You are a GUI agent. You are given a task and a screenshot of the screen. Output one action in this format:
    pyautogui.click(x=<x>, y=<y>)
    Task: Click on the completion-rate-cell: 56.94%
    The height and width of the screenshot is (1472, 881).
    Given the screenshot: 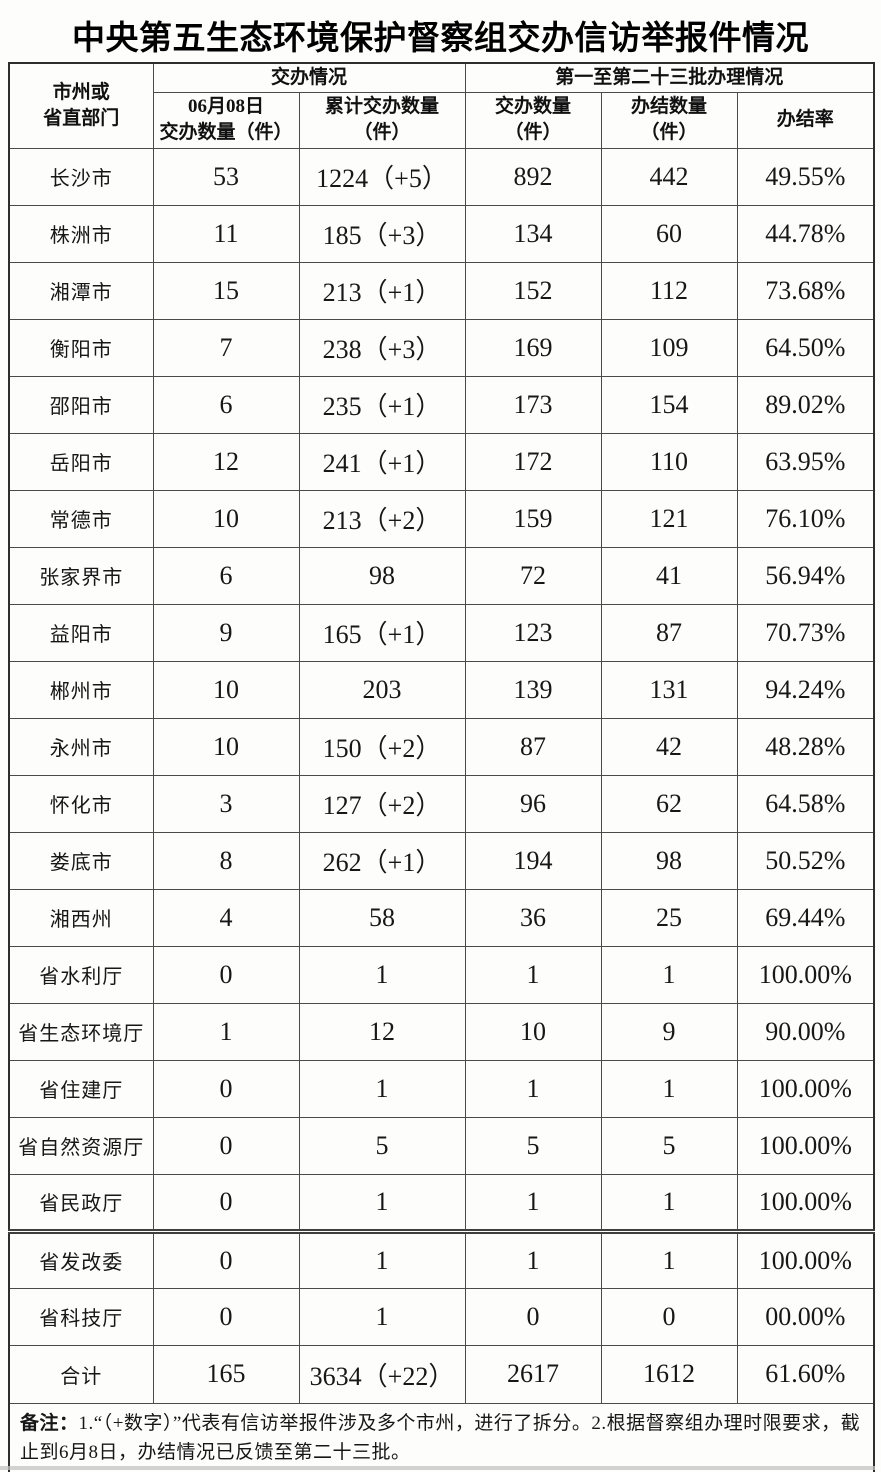 What is the action you would take?
    pyautogui.click(x=805, y=575)
    